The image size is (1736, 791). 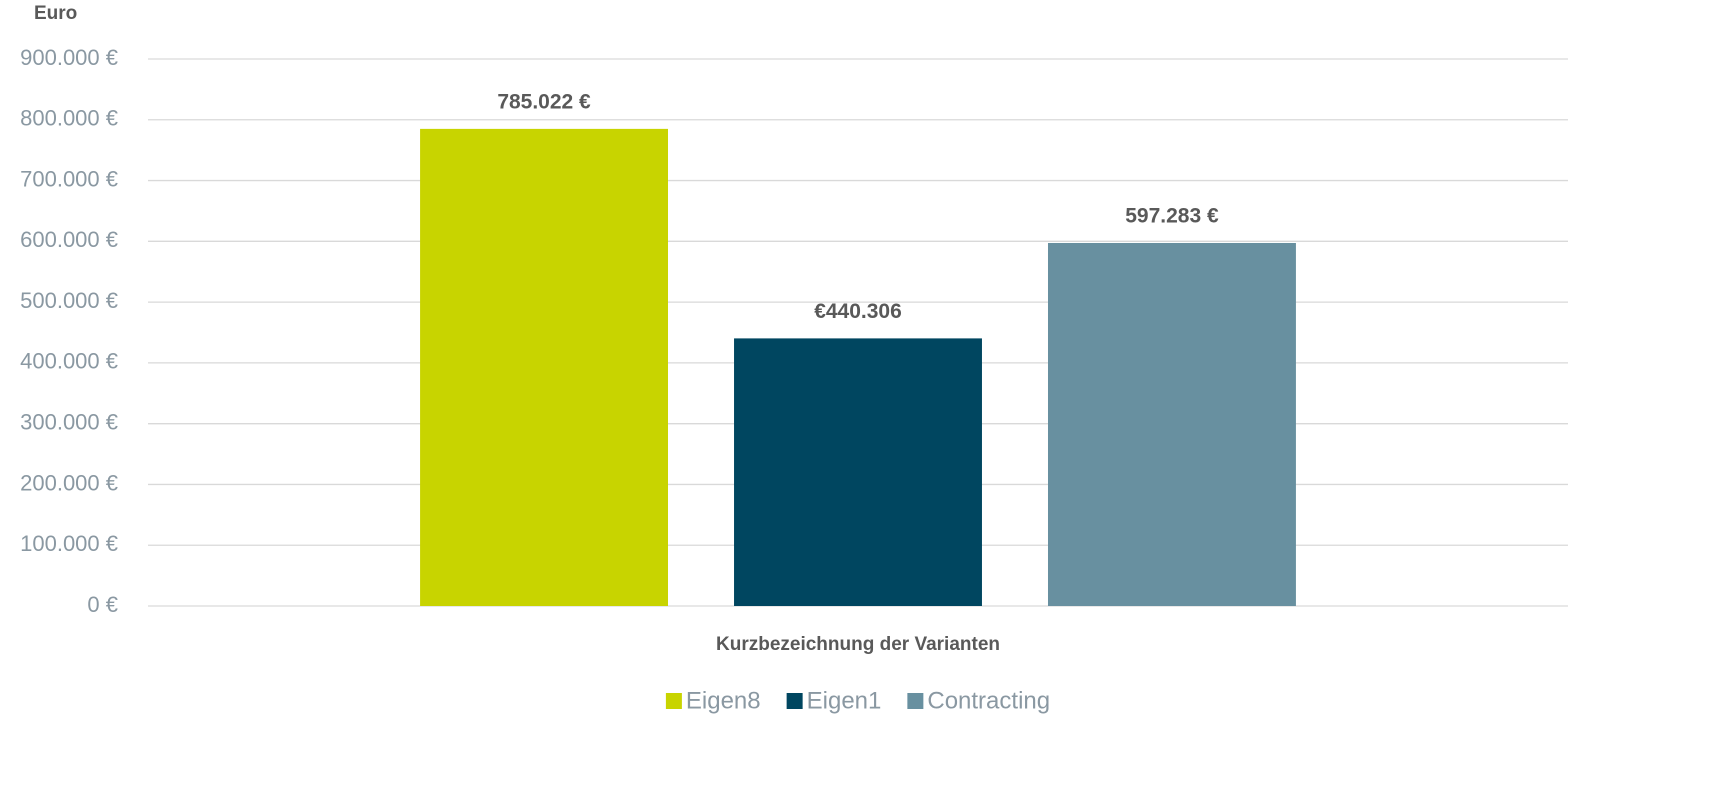 I want to click on y-tick-label: 800.000 €, so click(x=69, y=118).